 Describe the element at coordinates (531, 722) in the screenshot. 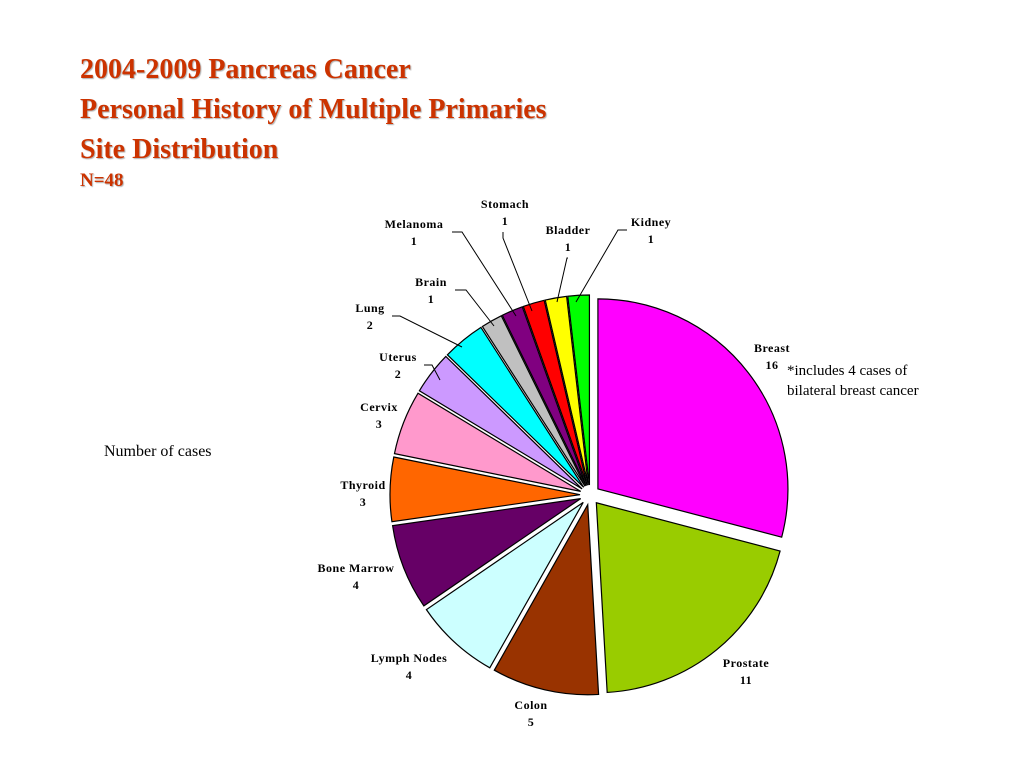

I see `slice-value-colon: 5` at that location.